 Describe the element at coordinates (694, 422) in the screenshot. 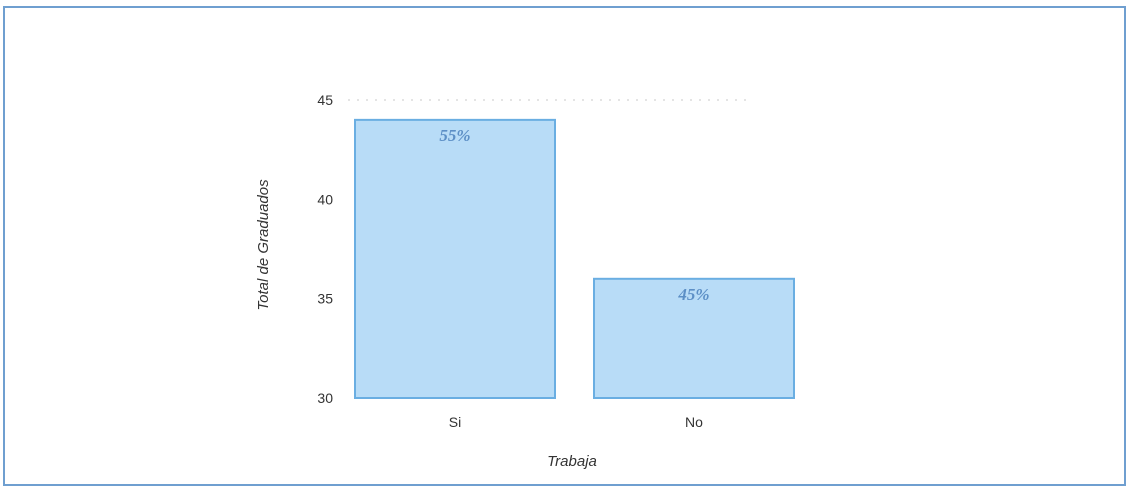

I see `x-tick-label: No` at that location.